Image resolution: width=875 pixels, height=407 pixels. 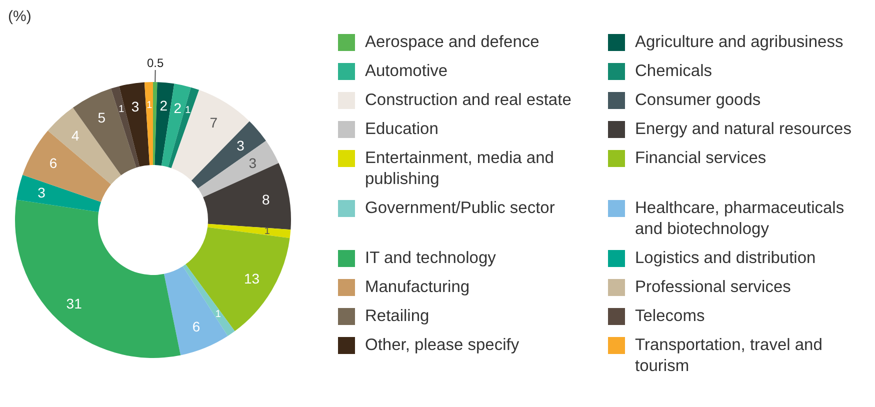 I want to click on legend-label: Entertainment, media and publishing, so click(x=460, y=169).